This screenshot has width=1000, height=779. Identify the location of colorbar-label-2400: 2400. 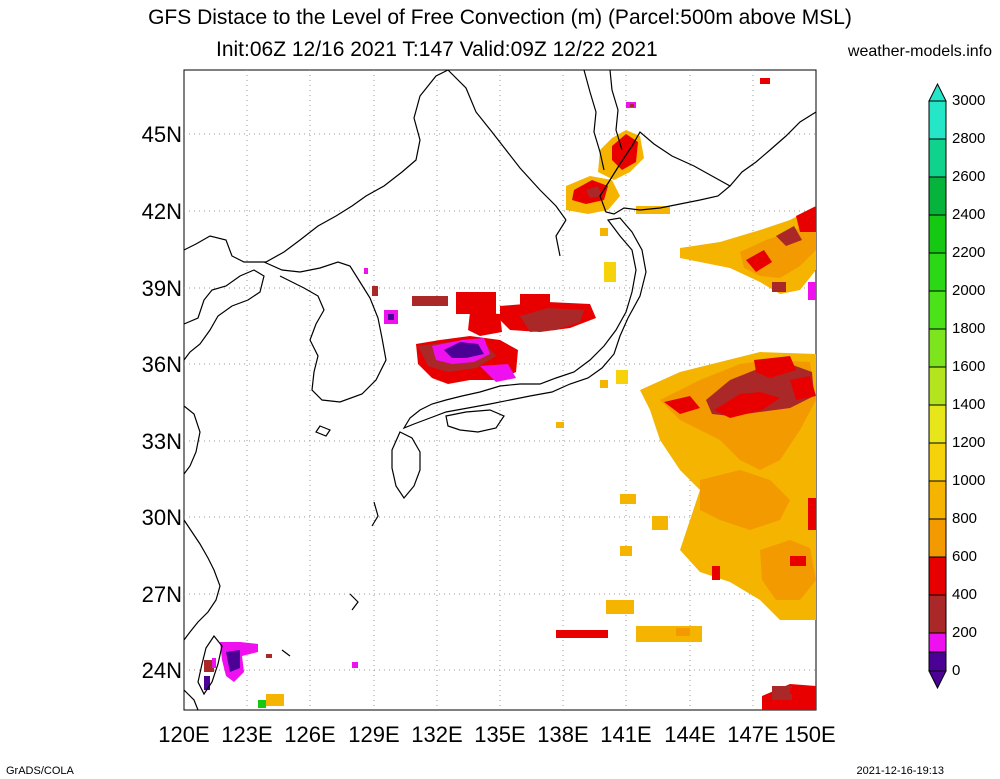
(969, 214).